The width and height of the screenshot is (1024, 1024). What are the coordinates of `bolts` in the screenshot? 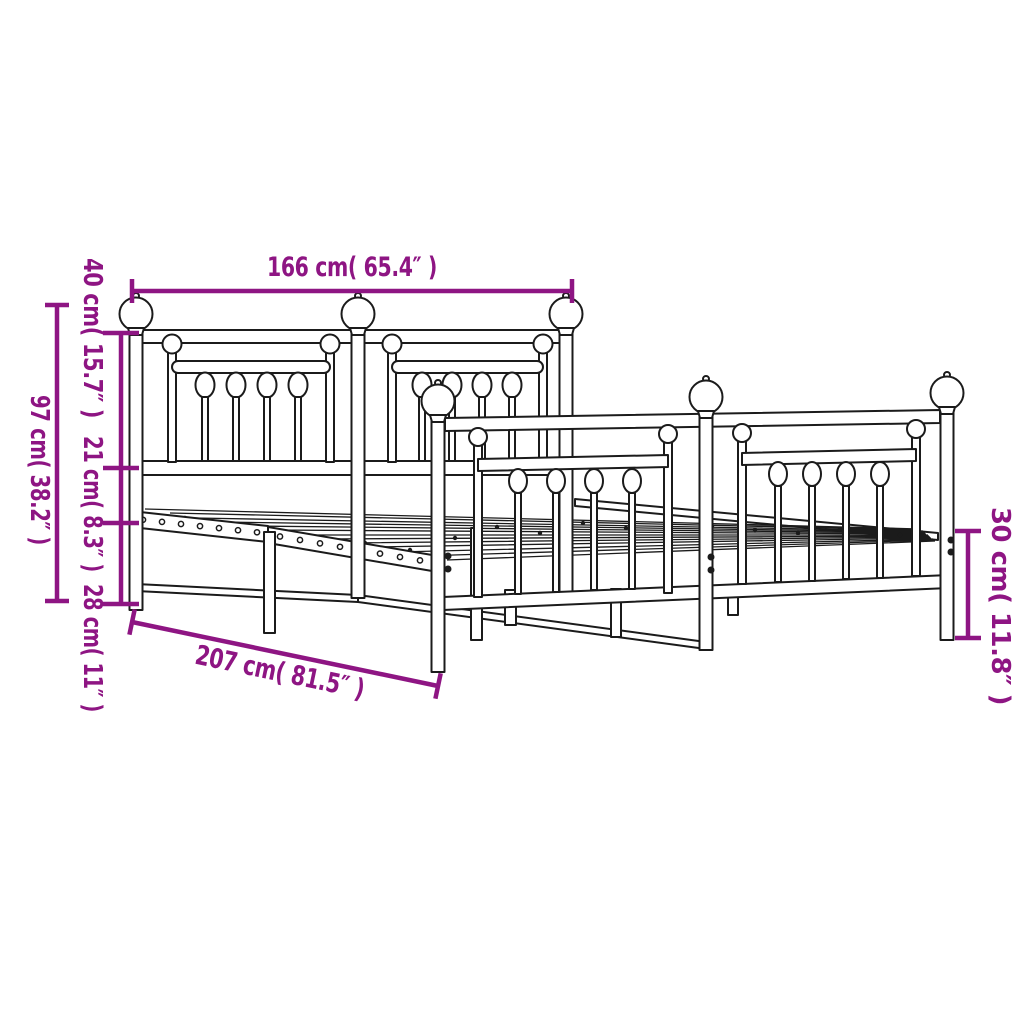 It's located at (699, 555).